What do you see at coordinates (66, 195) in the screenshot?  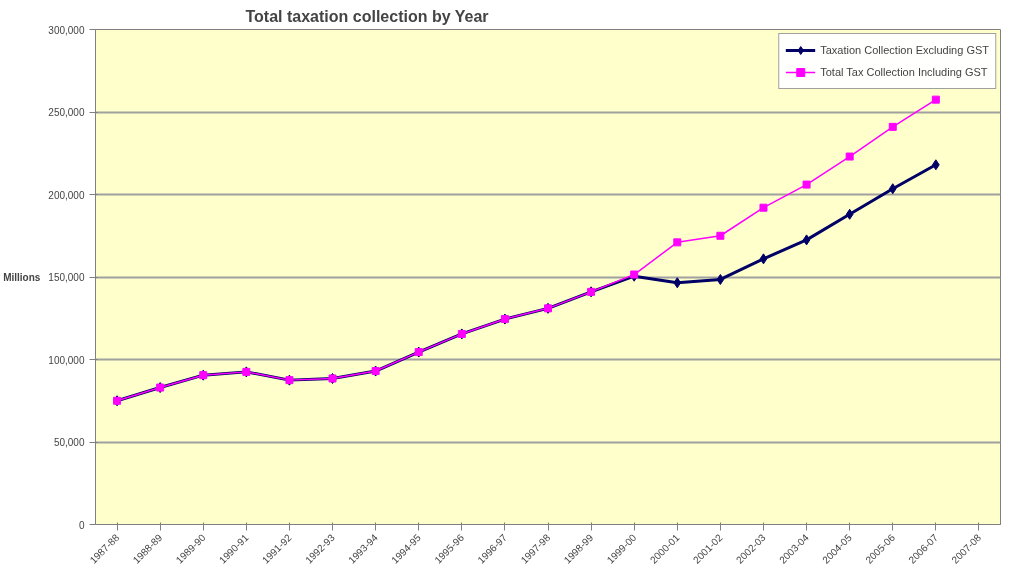 I see `y-tick-label: 200,000` at bounding box center [66, 195].